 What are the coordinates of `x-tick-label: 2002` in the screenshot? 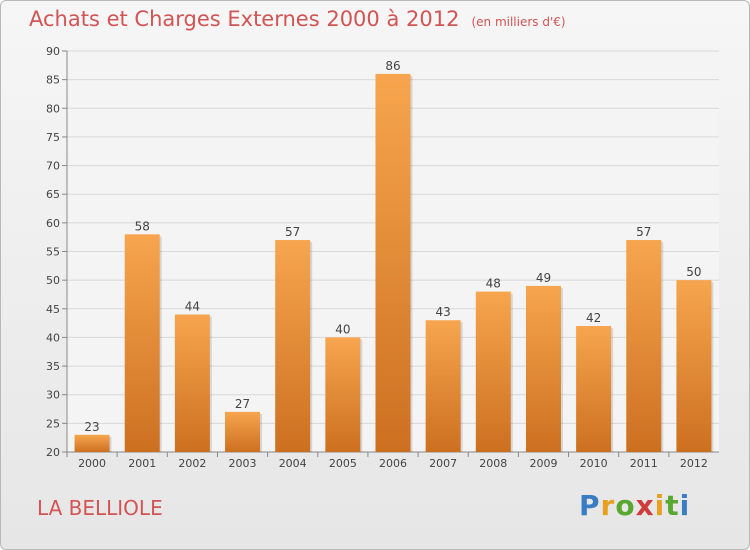 It's located at (192, 463).